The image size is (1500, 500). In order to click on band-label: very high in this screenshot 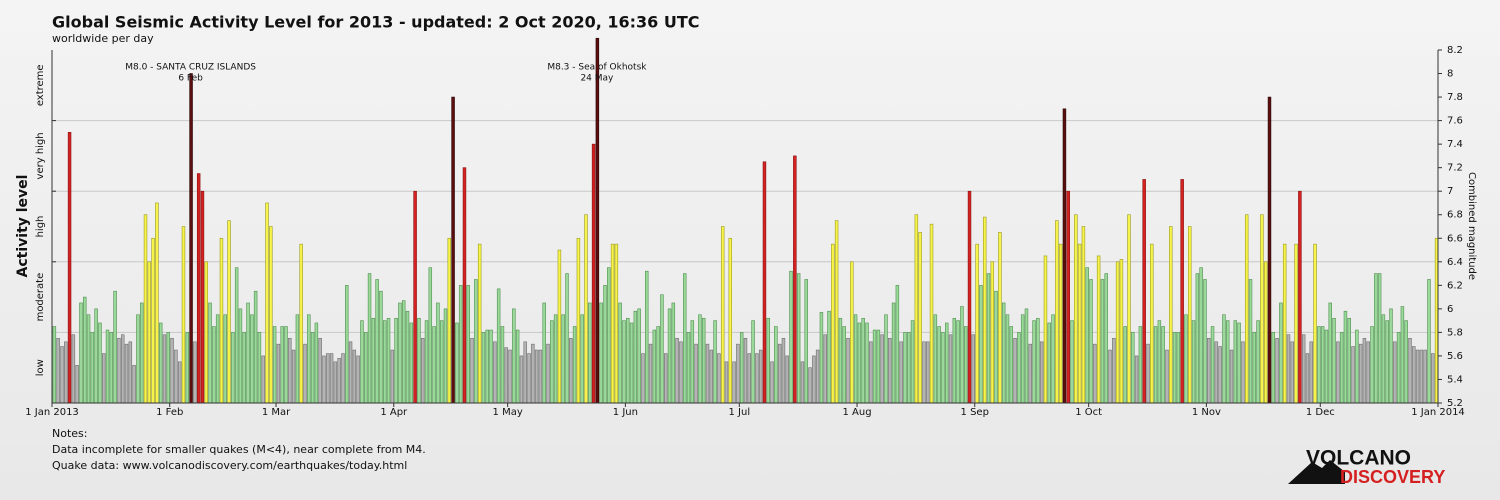, I will do `click(40, 155)`.